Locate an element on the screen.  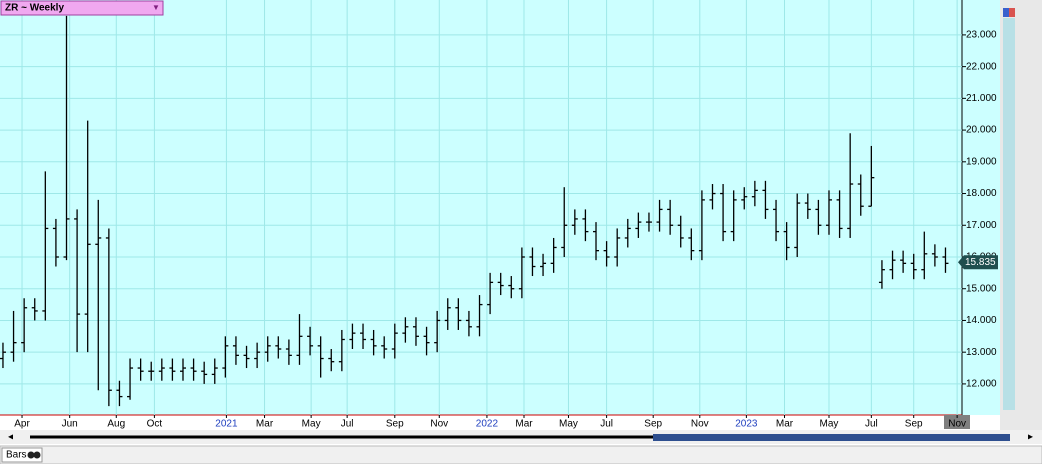
bars-tab-label: Bars is located at coordinates (16, 455).